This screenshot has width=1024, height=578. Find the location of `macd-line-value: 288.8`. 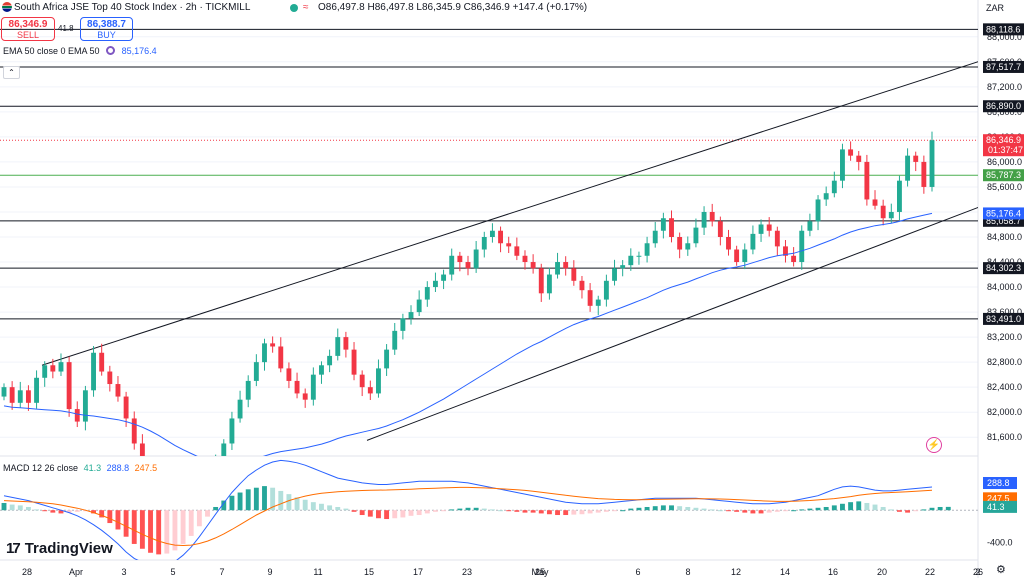

macd-line-value: 288.8 is located at coordinates (118, 468).